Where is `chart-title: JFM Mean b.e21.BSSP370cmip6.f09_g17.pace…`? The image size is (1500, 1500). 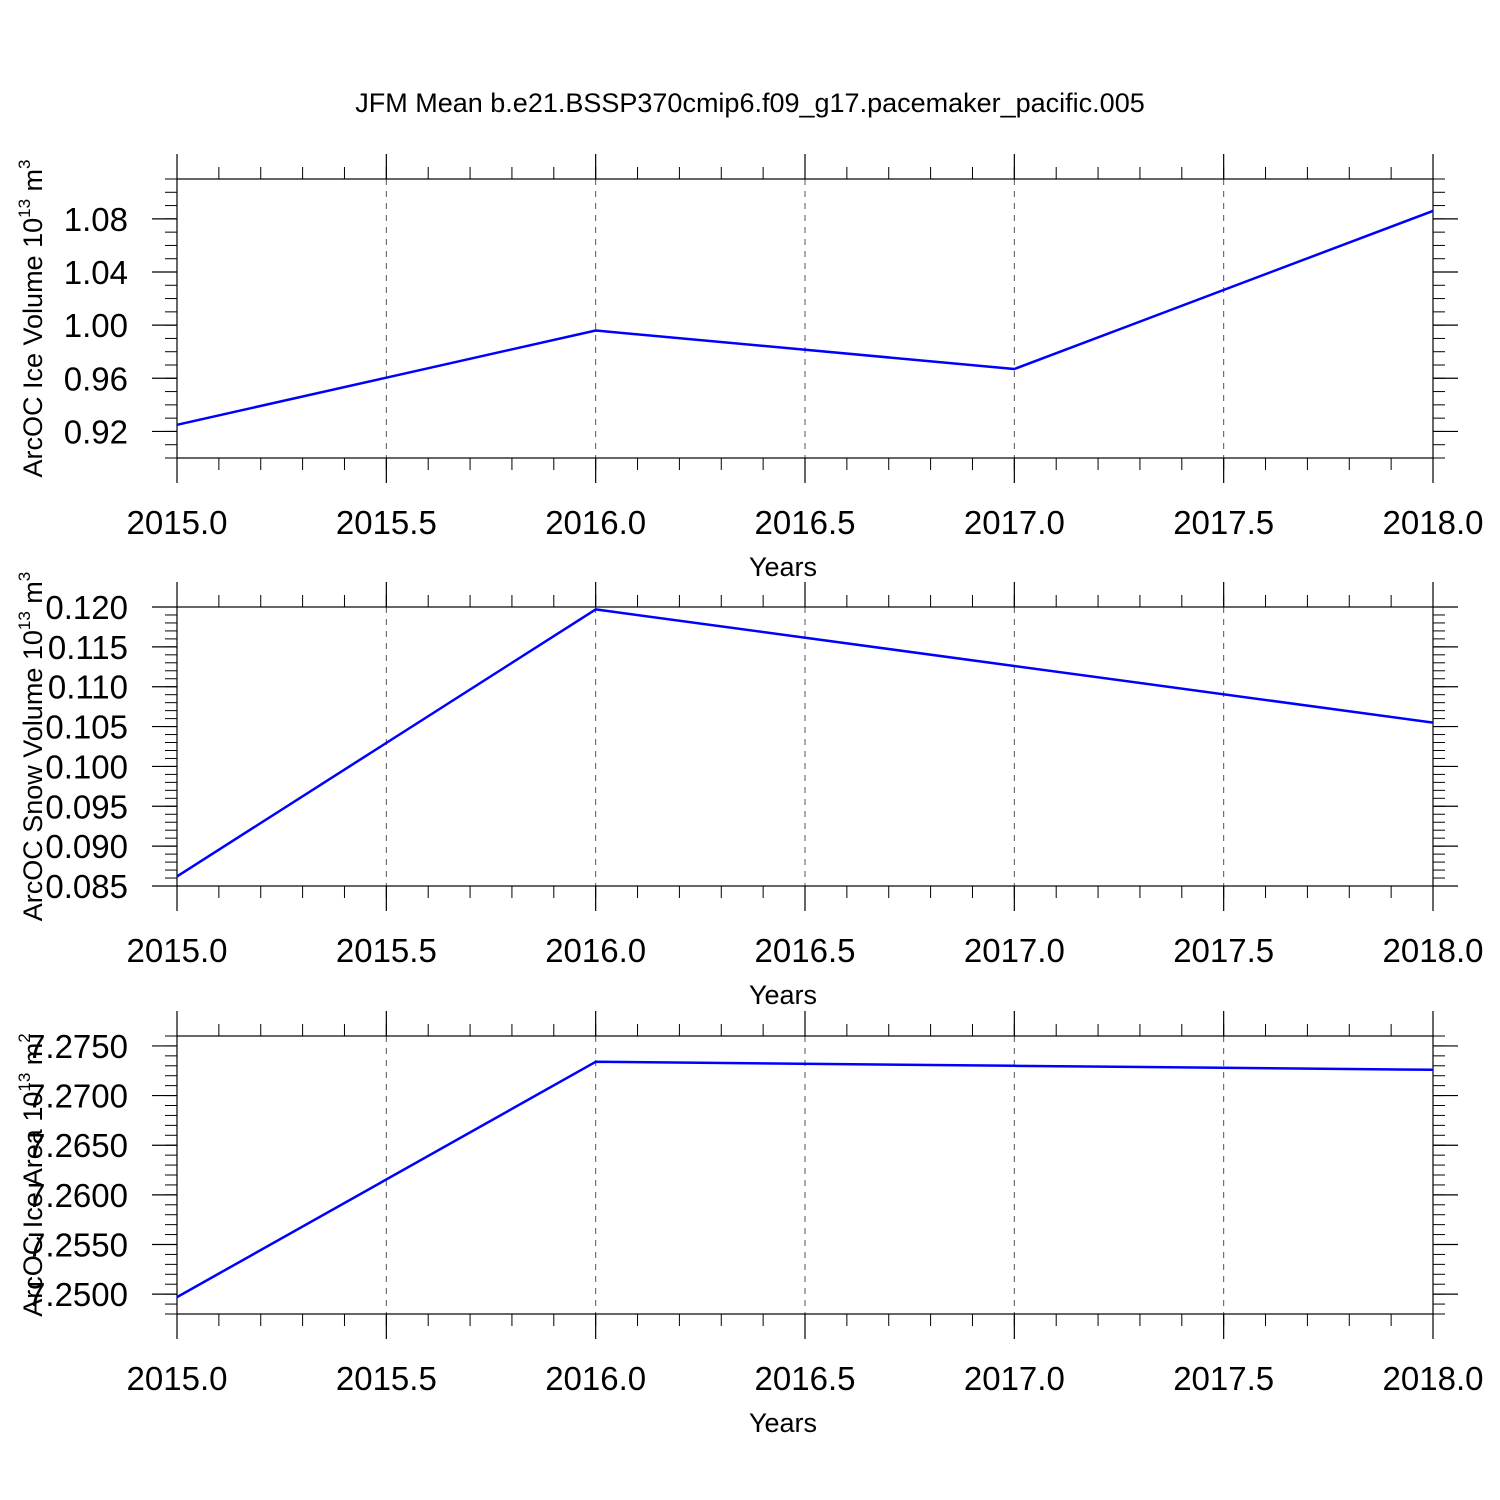 chart-title: JFM Mean b.e21.BSSP370cmip6.f09_g17.pace… is located at coordinates (749, 103).